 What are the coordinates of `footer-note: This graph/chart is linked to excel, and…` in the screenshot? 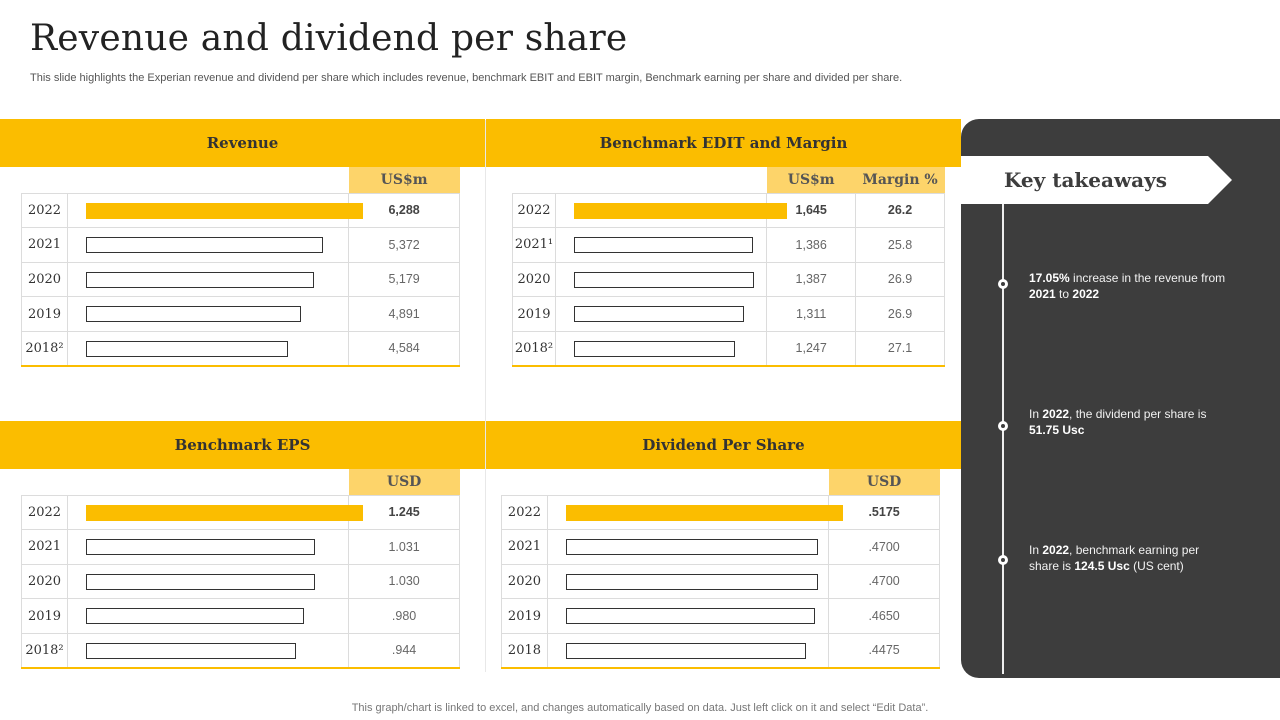 It's located at (640, 708).